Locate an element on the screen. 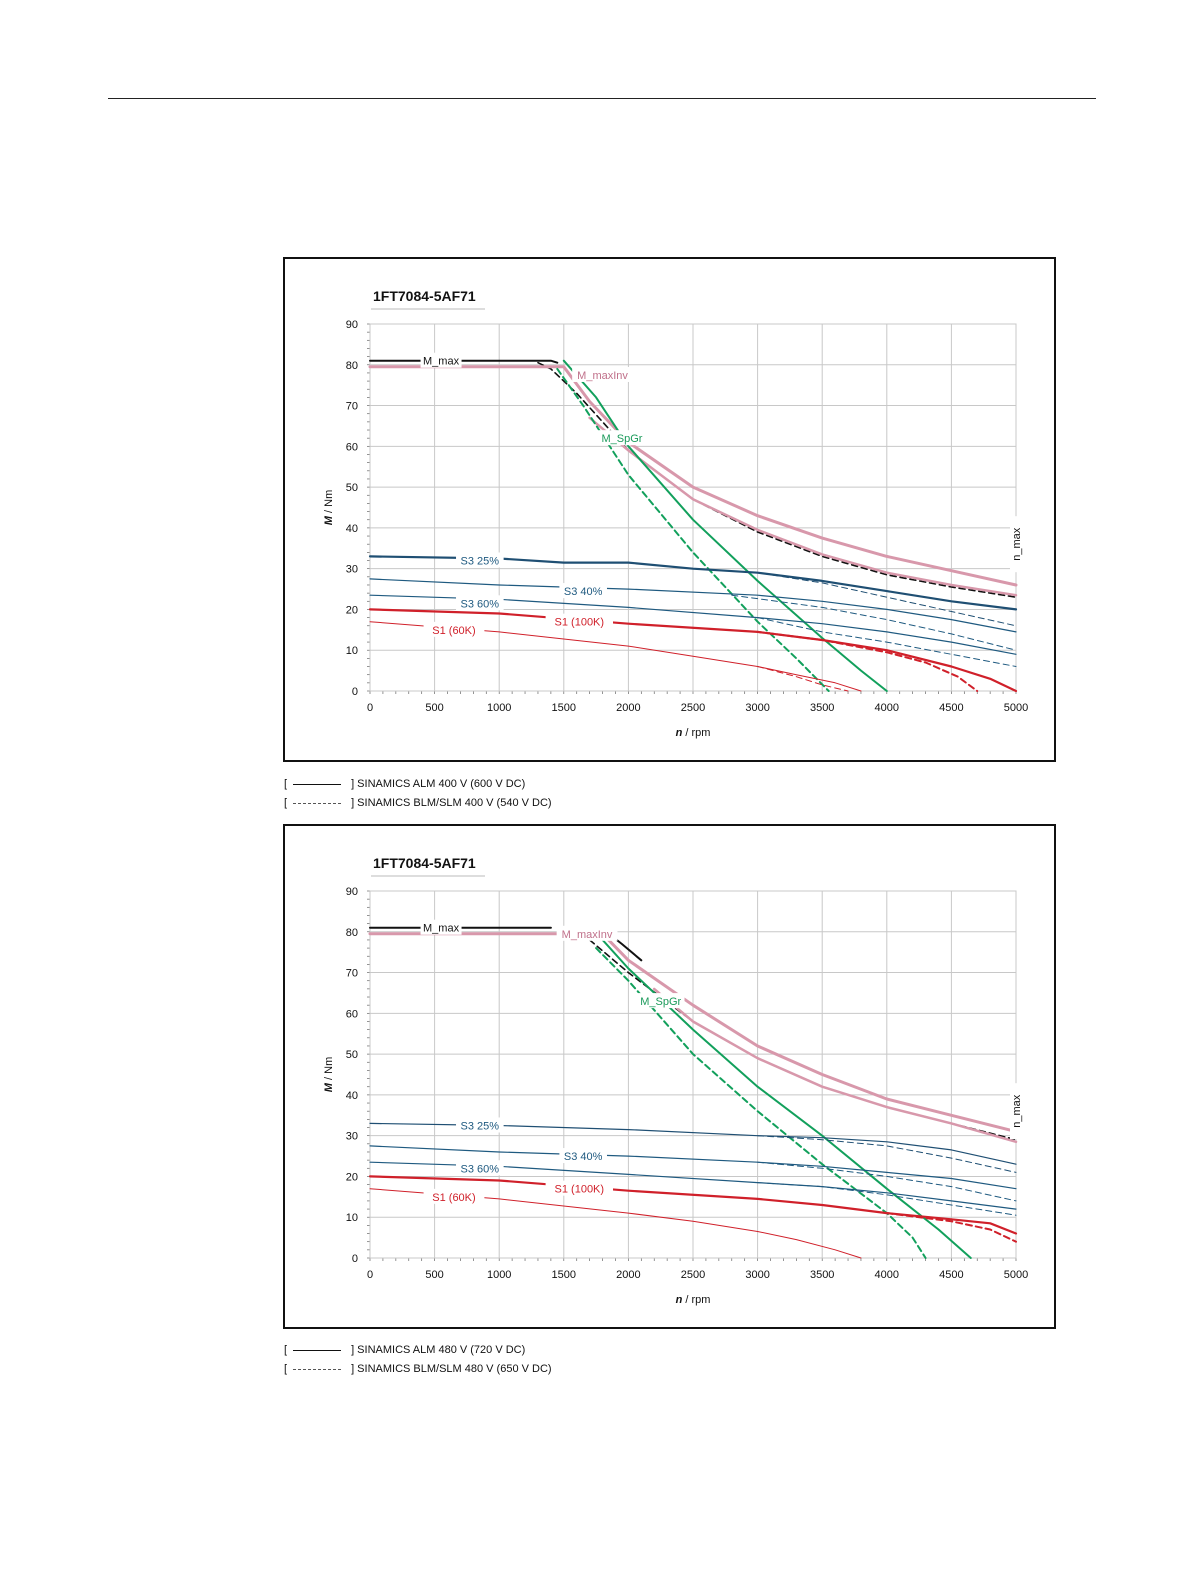 The width and height of the screenshot is (1191, 1587). y-axis-label-symbol: M is located at coordinates (329, 1087).